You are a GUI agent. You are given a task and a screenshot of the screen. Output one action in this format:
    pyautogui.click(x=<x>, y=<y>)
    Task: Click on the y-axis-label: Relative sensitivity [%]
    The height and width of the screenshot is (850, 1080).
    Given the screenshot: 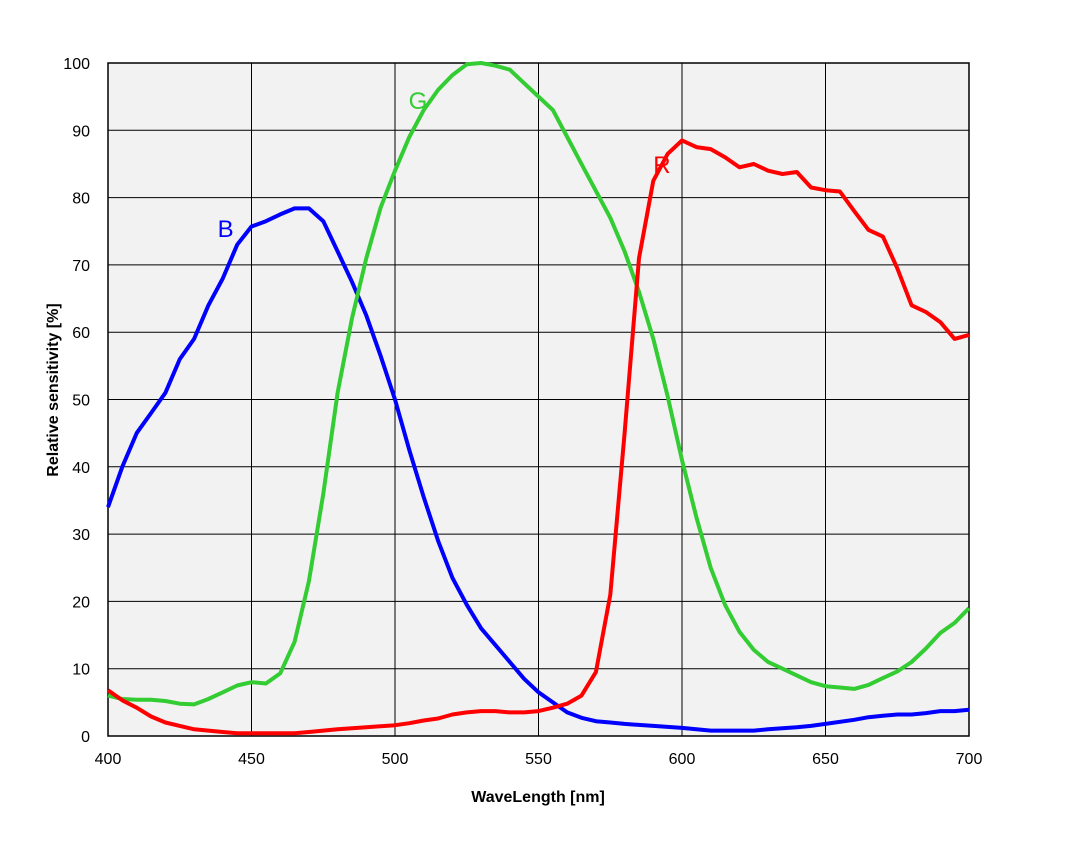 What is the action you would take?
    pyautogui.click(x=53, y=389)
    